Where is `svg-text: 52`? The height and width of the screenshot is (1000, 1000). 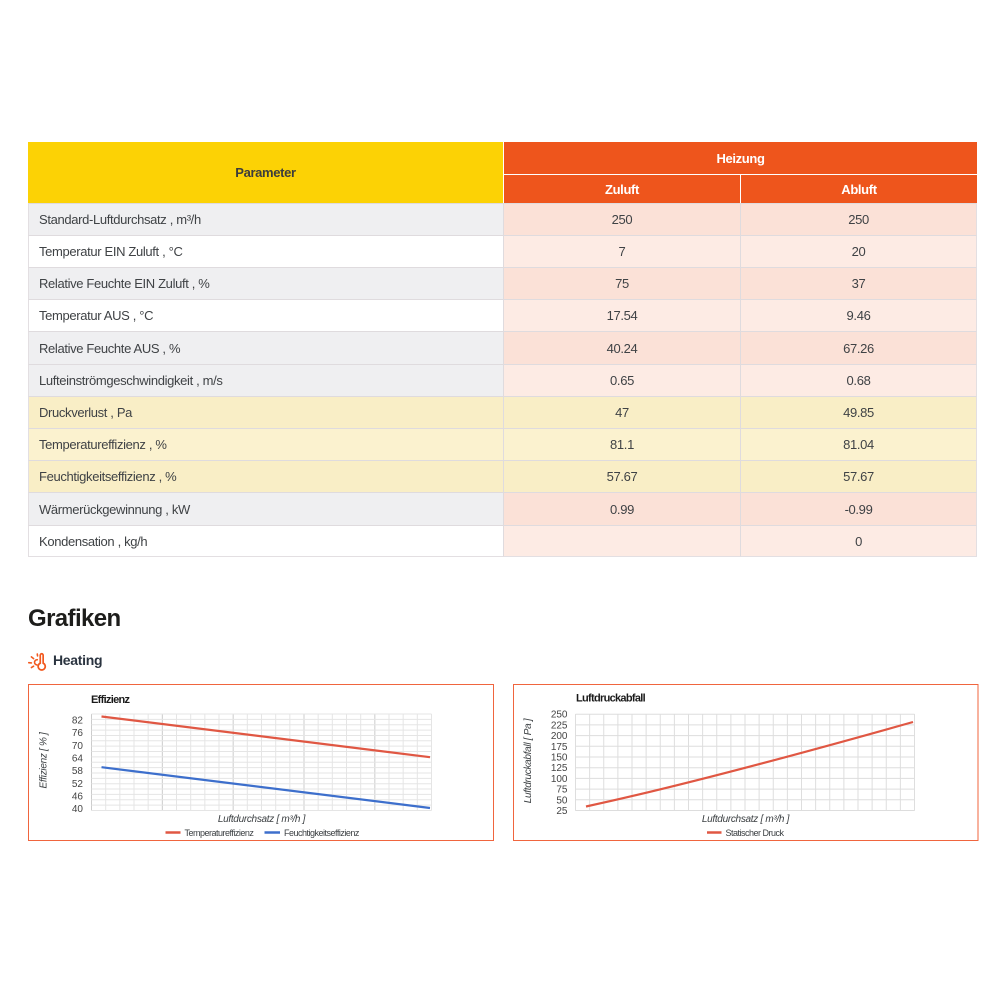
svg-text: 52 is located at coordinates (78, 784).